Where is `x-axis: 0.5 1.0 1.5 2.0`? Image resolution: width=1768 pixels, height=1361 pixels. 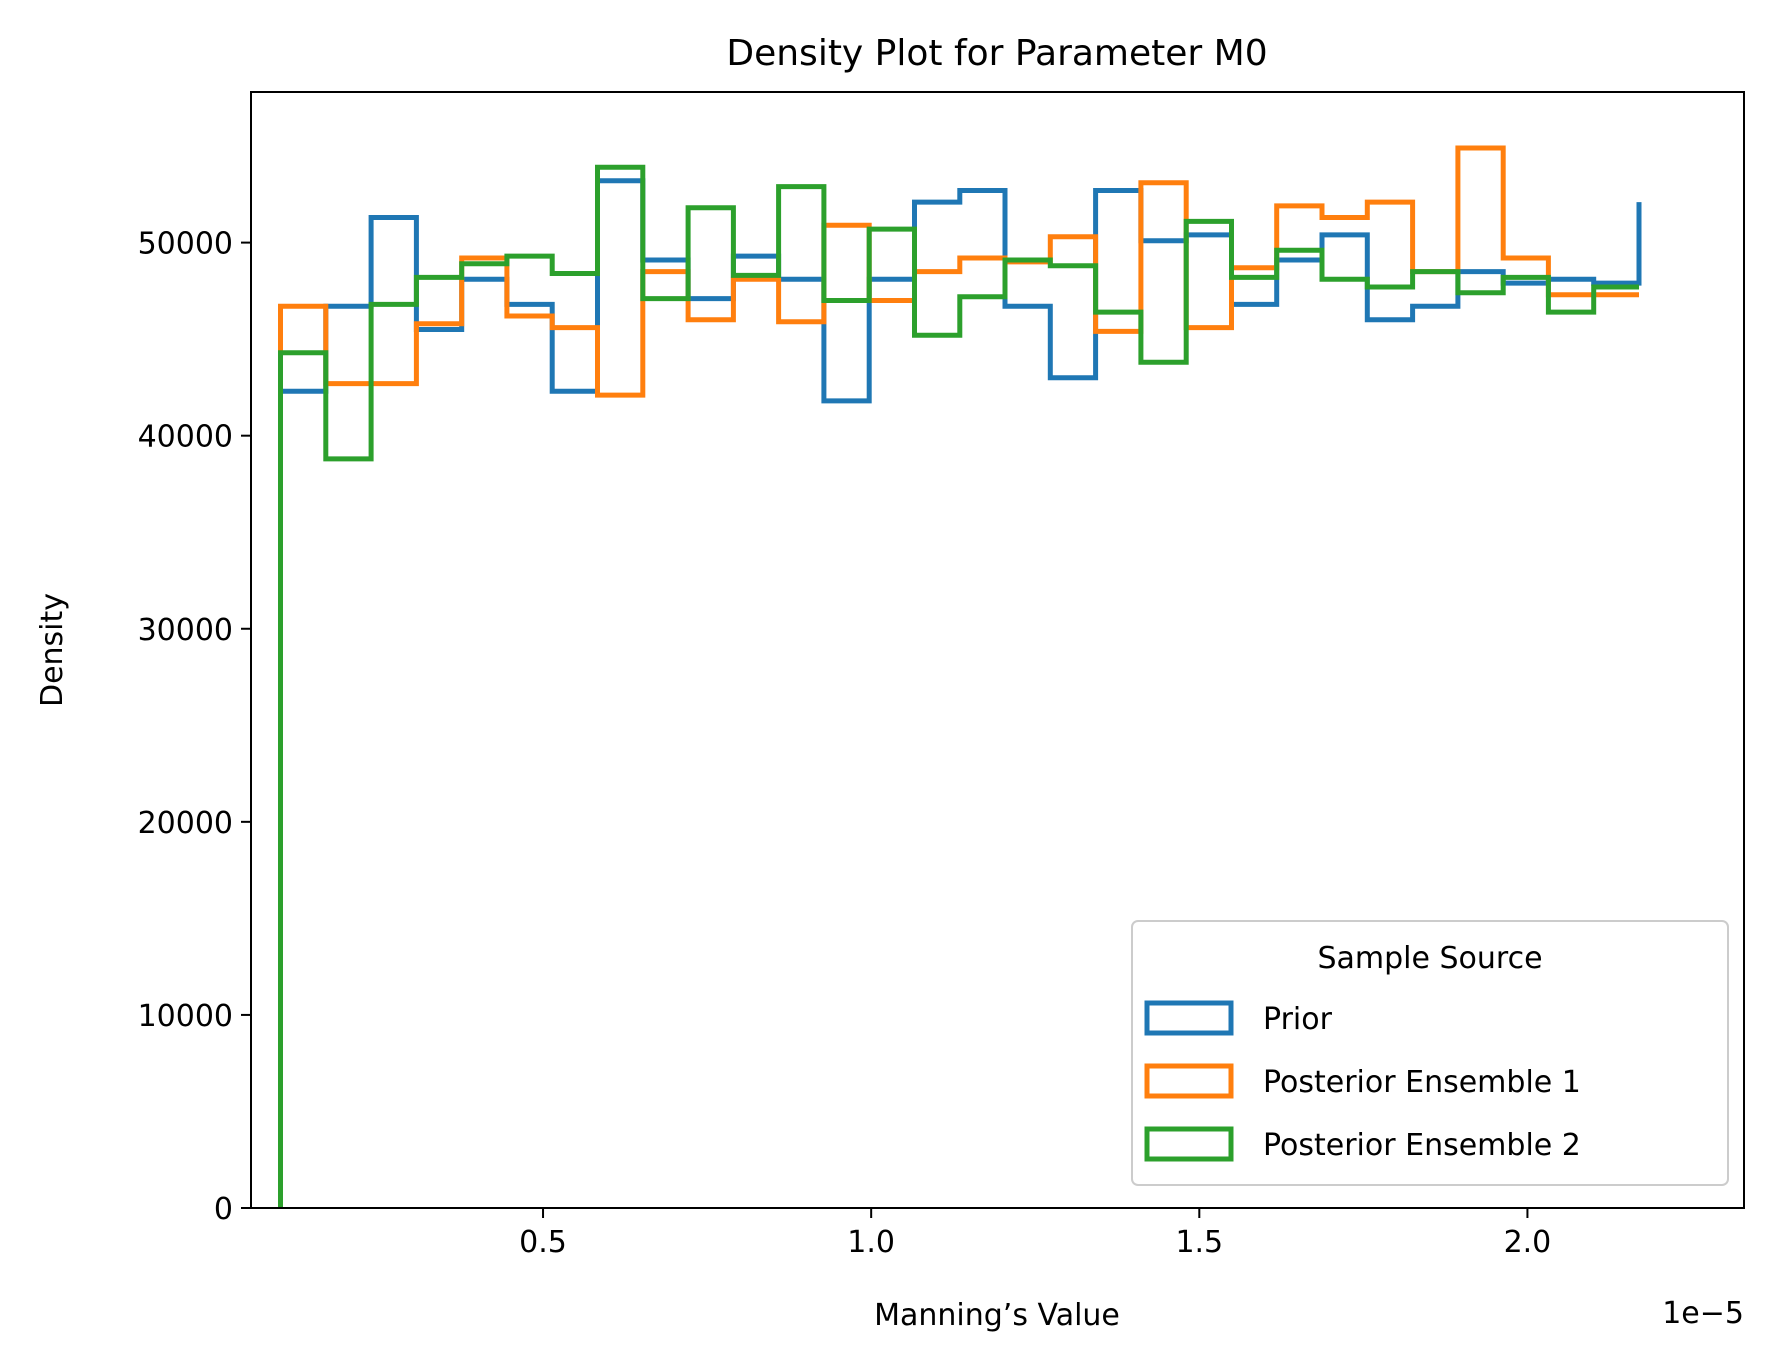
x-axis: 0.5 1.0 1.5 2.0 is located at coordinates (1035, 1234).